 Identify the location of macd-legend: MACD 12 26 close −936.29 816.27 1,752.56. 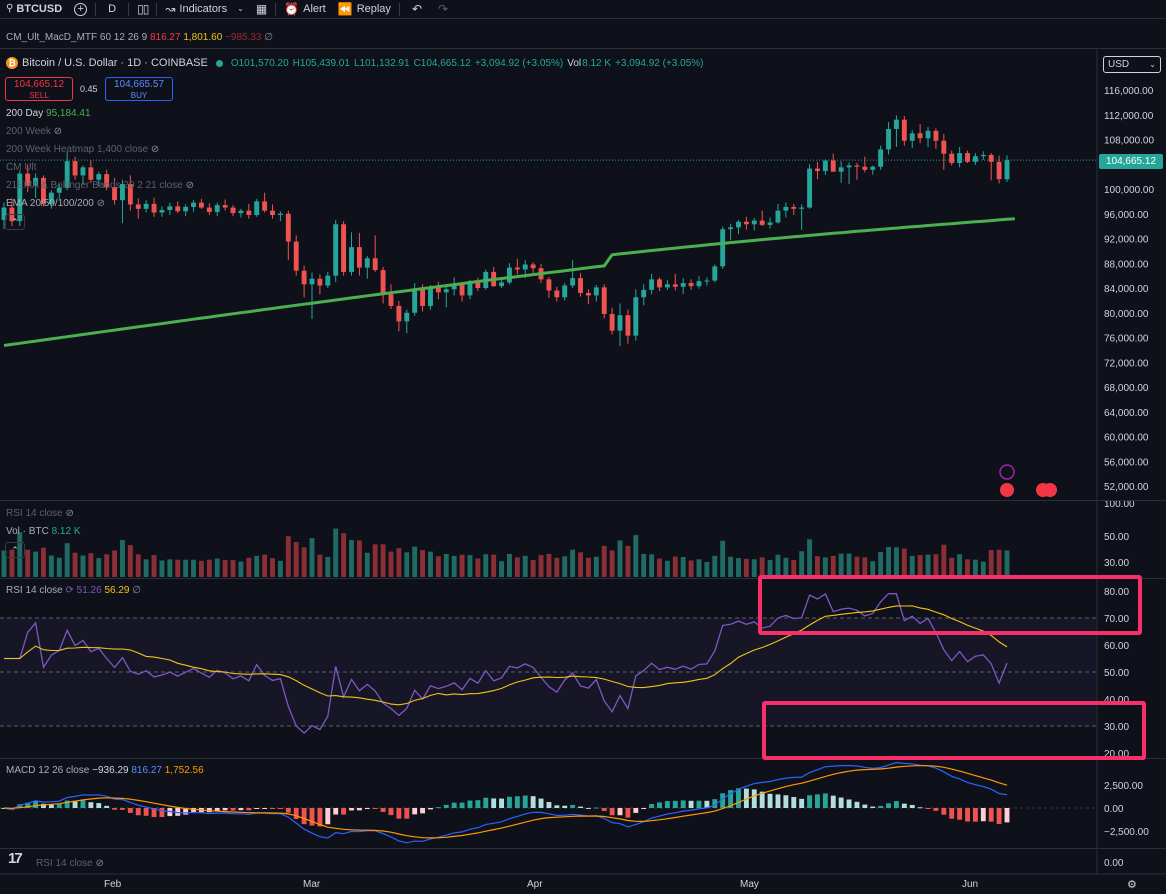
(105, 770).